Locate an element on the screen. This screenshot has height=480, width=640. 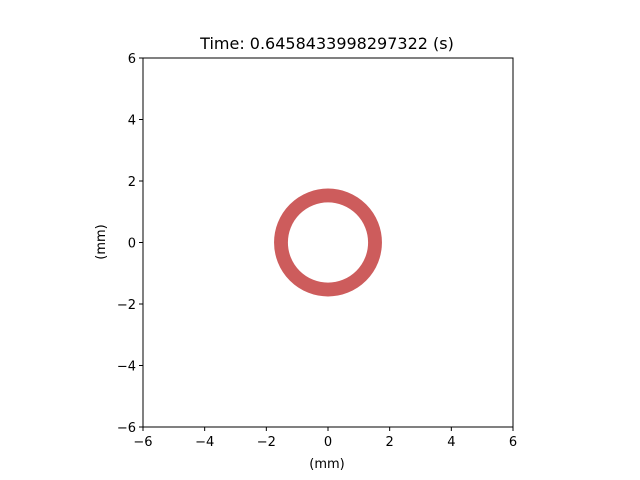
x-tick-label: −6 is located at coordinates (142, 442).